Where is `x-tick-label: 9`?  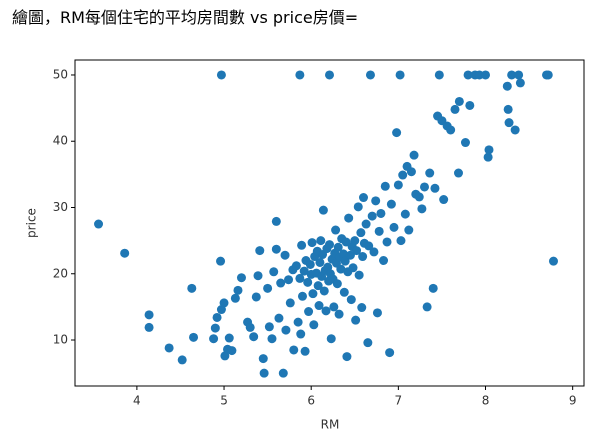
x-tick-label: 9 is located at coordinates (573, 401).